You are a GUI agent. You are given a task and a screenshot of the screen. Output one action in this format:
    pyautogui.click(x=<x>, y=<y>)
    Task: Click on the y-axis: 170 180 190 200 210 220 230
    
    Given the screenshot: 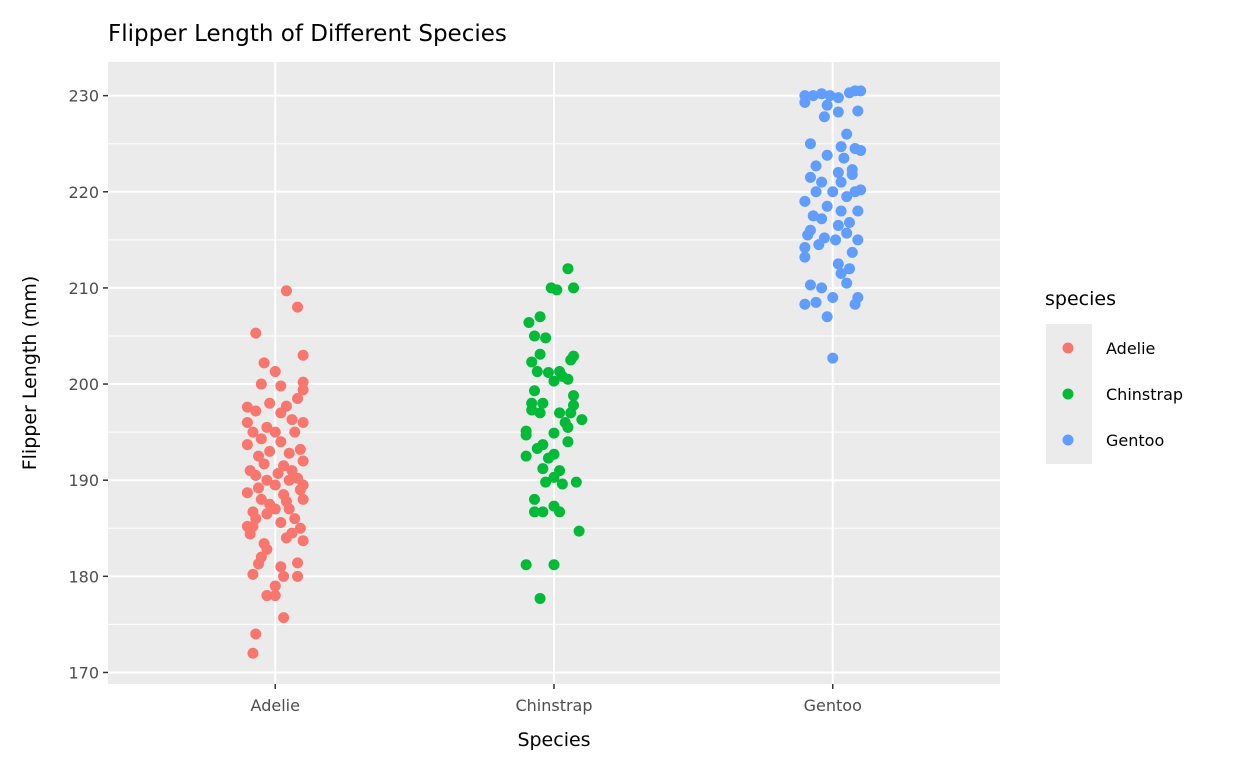 What is the action you would take?
    pyautogui.click(x=88, y=384)
    